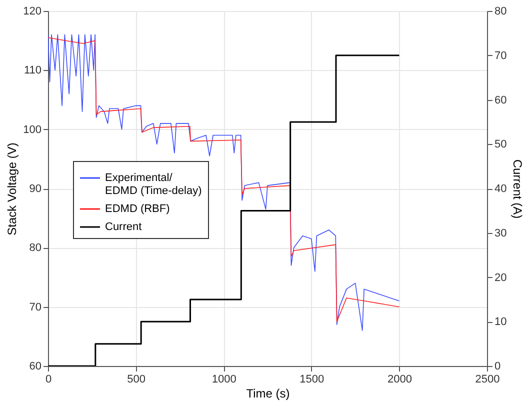 This screenshot has width=529, height=404. Describe the element at coordinates (33, 70) in the screenshot. I see `y-tick-label: 110` at that location.